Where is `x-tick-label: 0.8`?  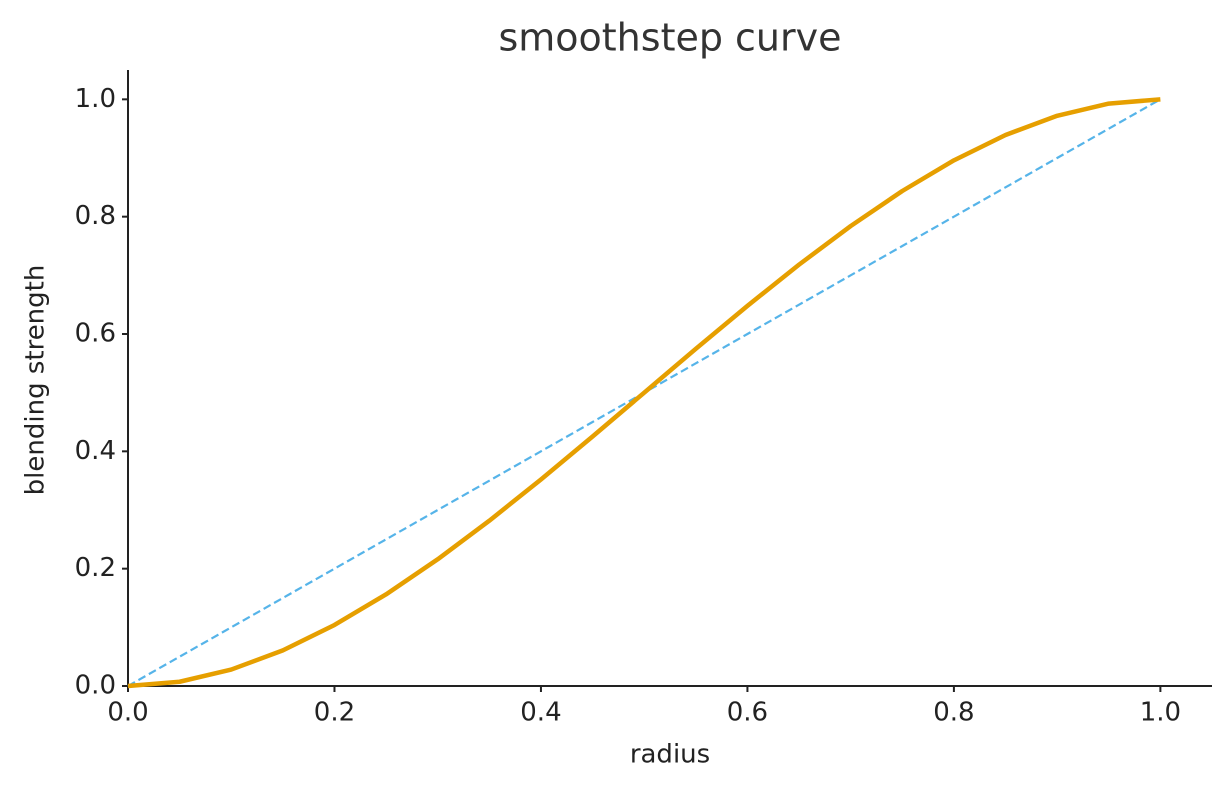 x-tick-label: 0.8 is located at coordinates (953, 713).